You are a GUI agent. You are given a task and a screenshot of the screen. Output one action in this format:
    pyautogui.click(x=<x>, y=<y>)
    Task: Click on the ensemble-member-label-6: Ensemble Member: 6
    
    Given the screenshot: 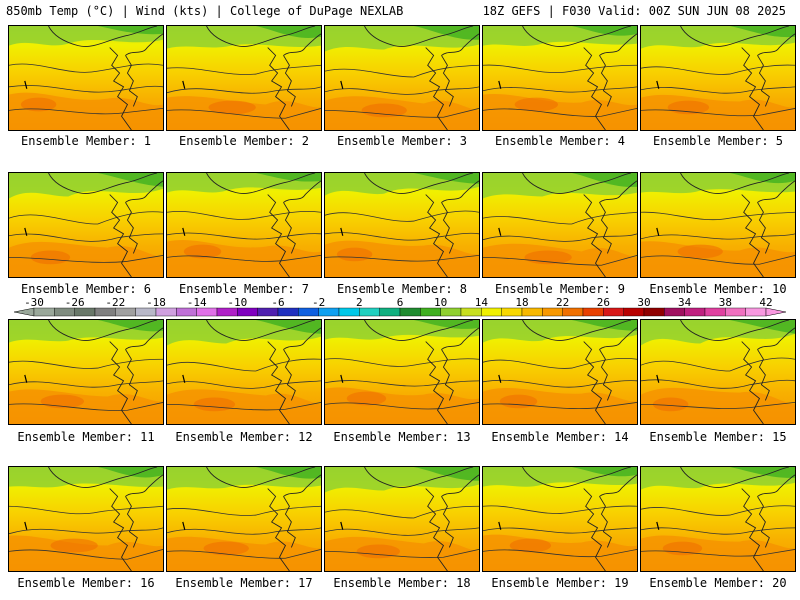 What is the action you would take?
    pyautogui.click(x=86, y=289)
    